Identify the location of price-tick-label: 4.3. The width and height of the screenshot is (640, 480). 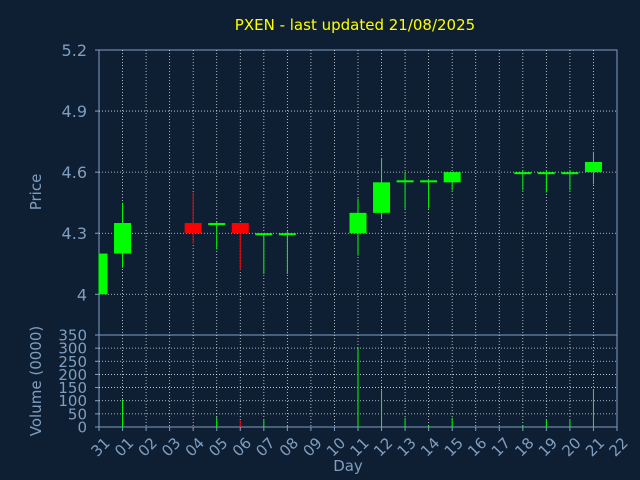
(74, 233).